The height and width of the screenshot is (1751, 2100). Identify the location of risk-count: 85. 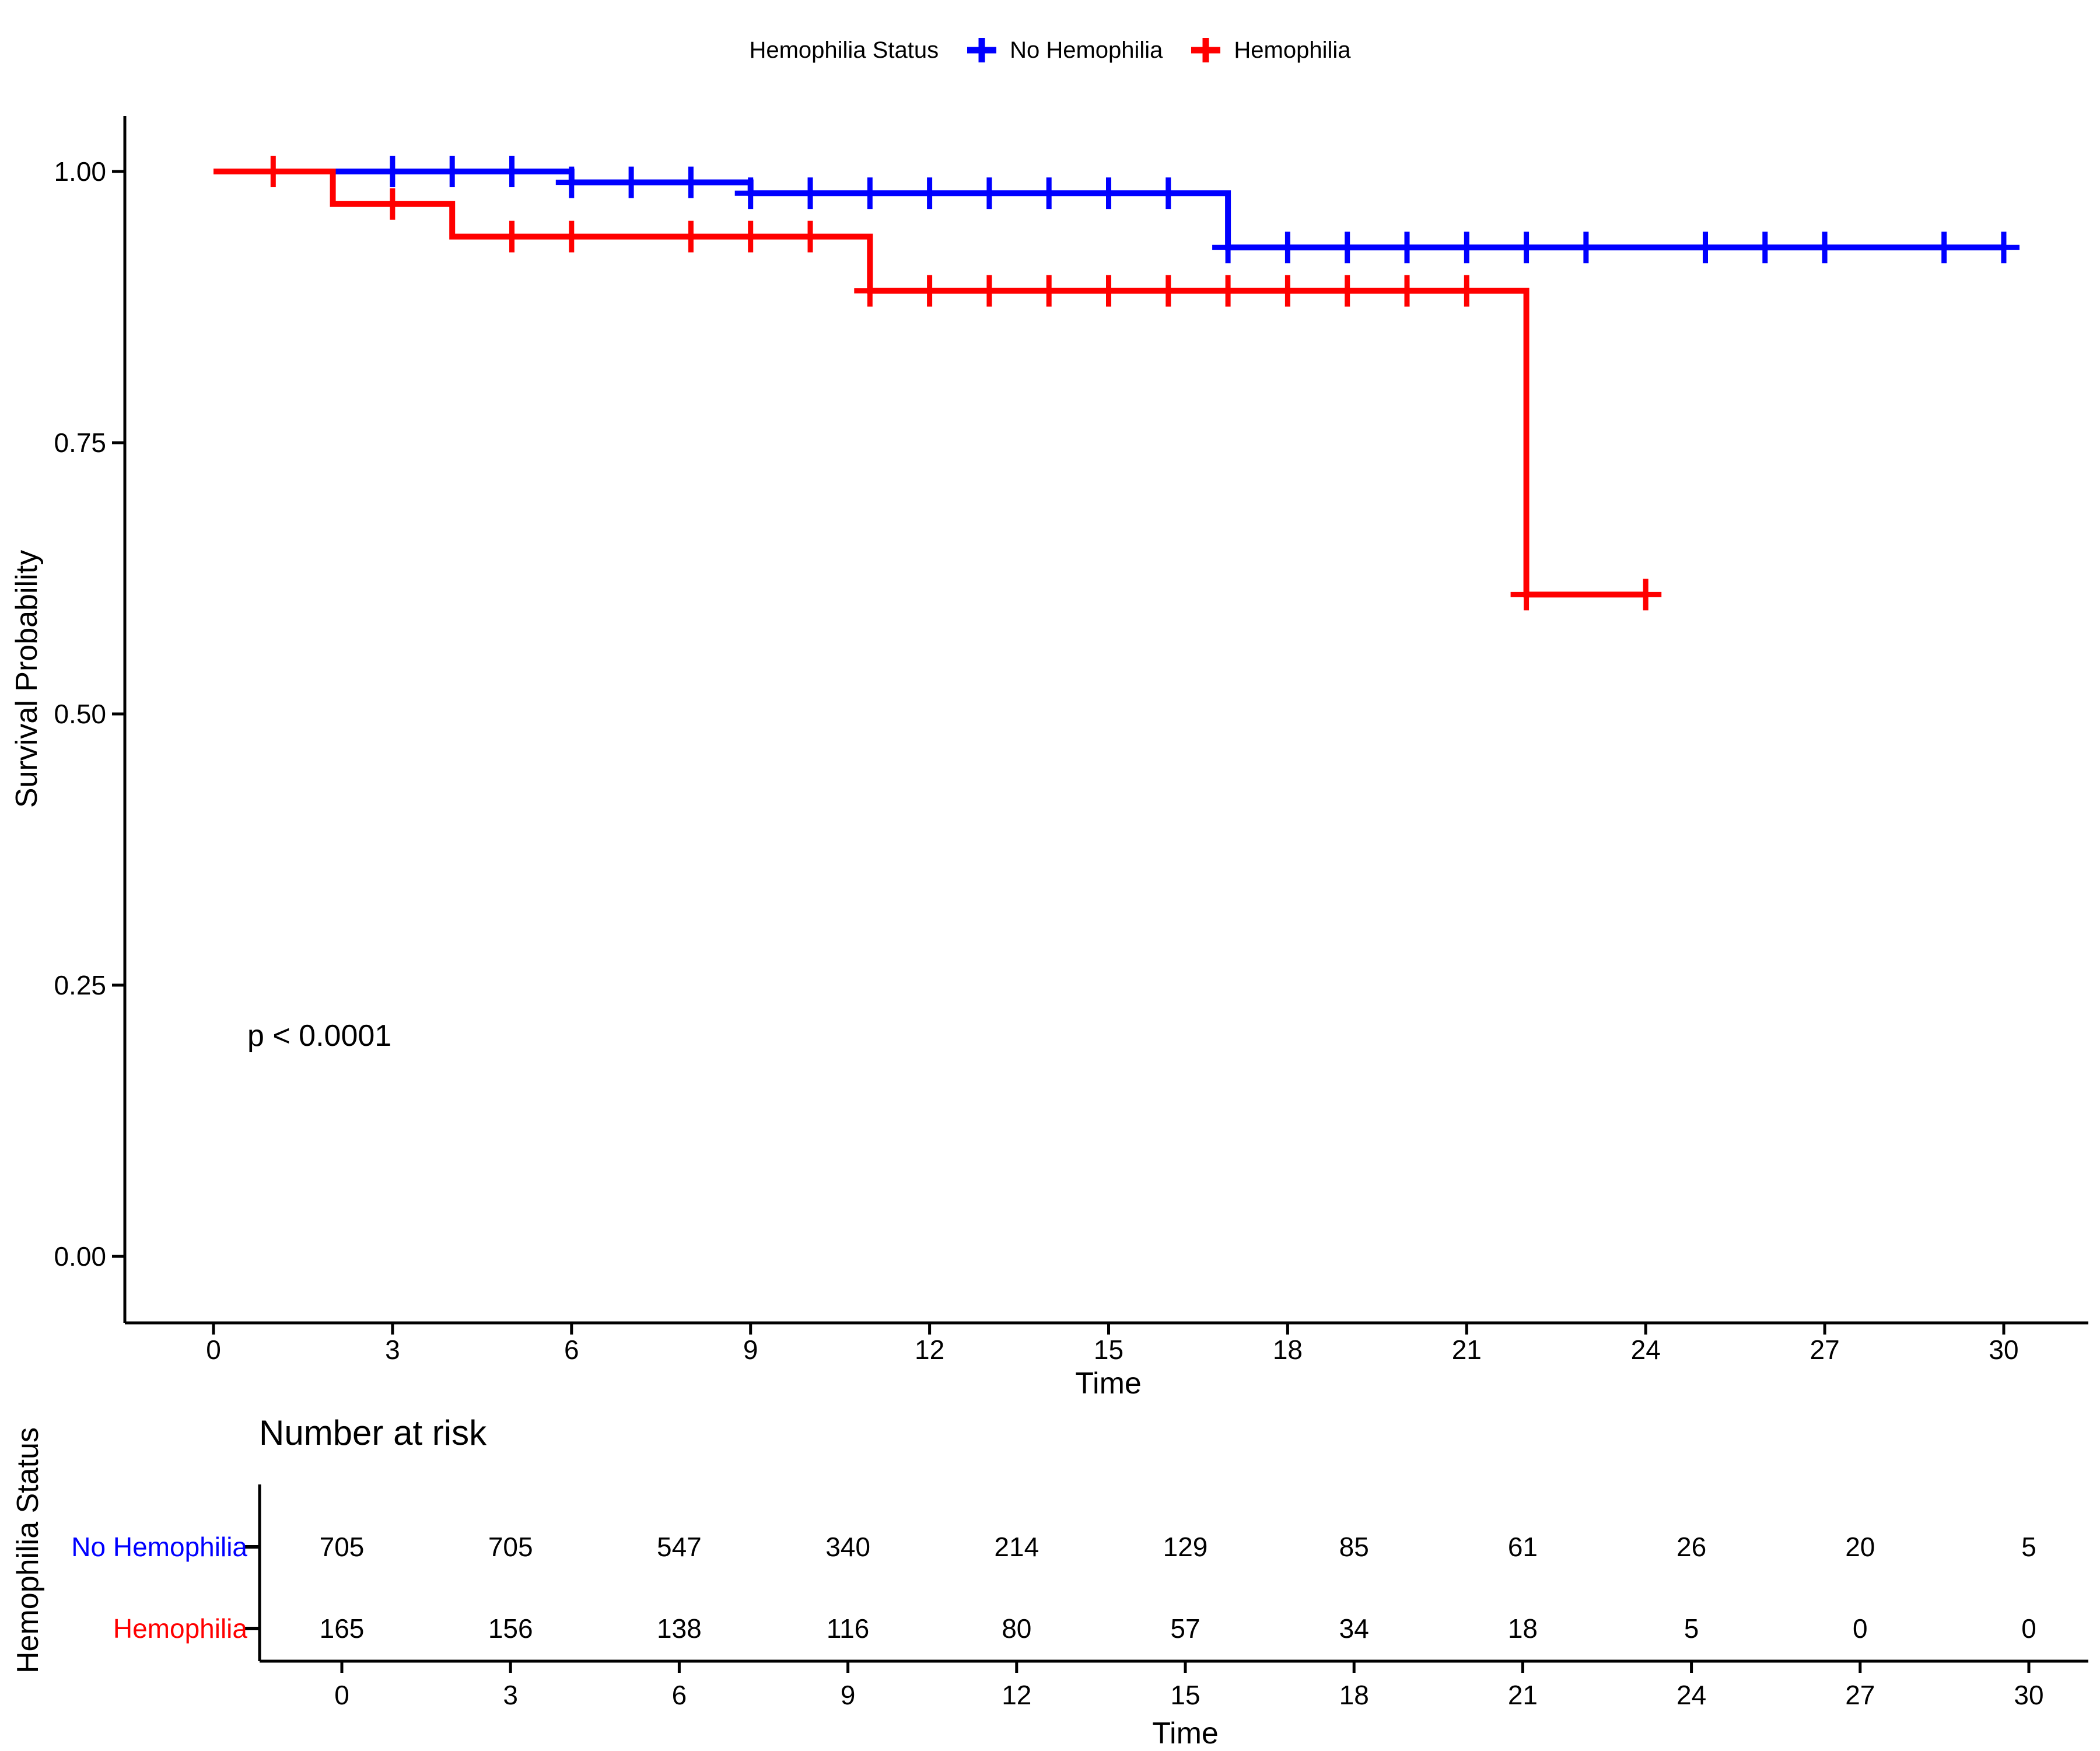
(1354, 1547).